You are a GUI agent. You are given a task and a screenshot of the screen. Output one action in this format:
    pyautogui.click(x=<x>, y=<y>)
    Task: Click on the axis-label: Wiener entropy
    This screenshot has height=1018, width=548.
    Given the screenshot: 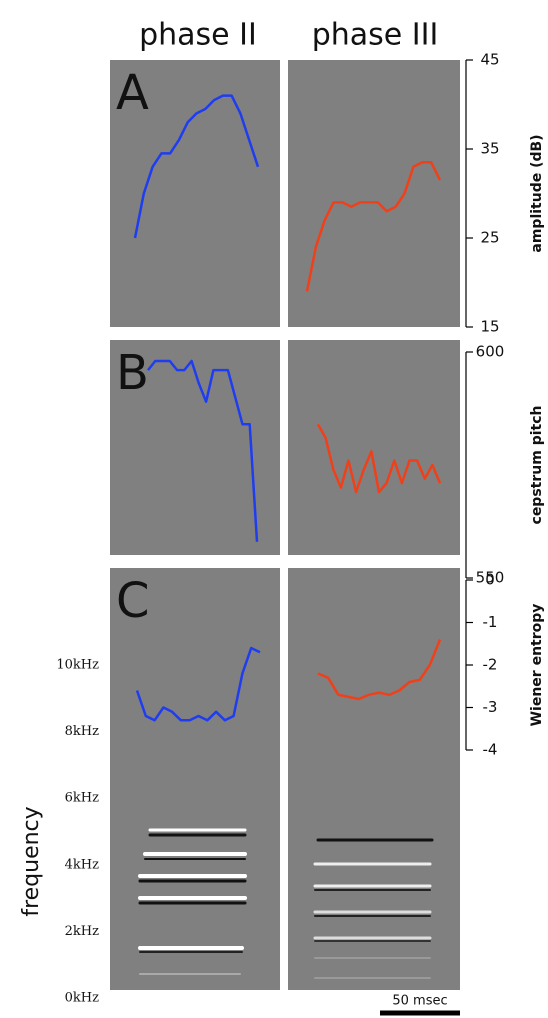 What is the action you would take?
    pyautogui.click(x=537, y=665)
    